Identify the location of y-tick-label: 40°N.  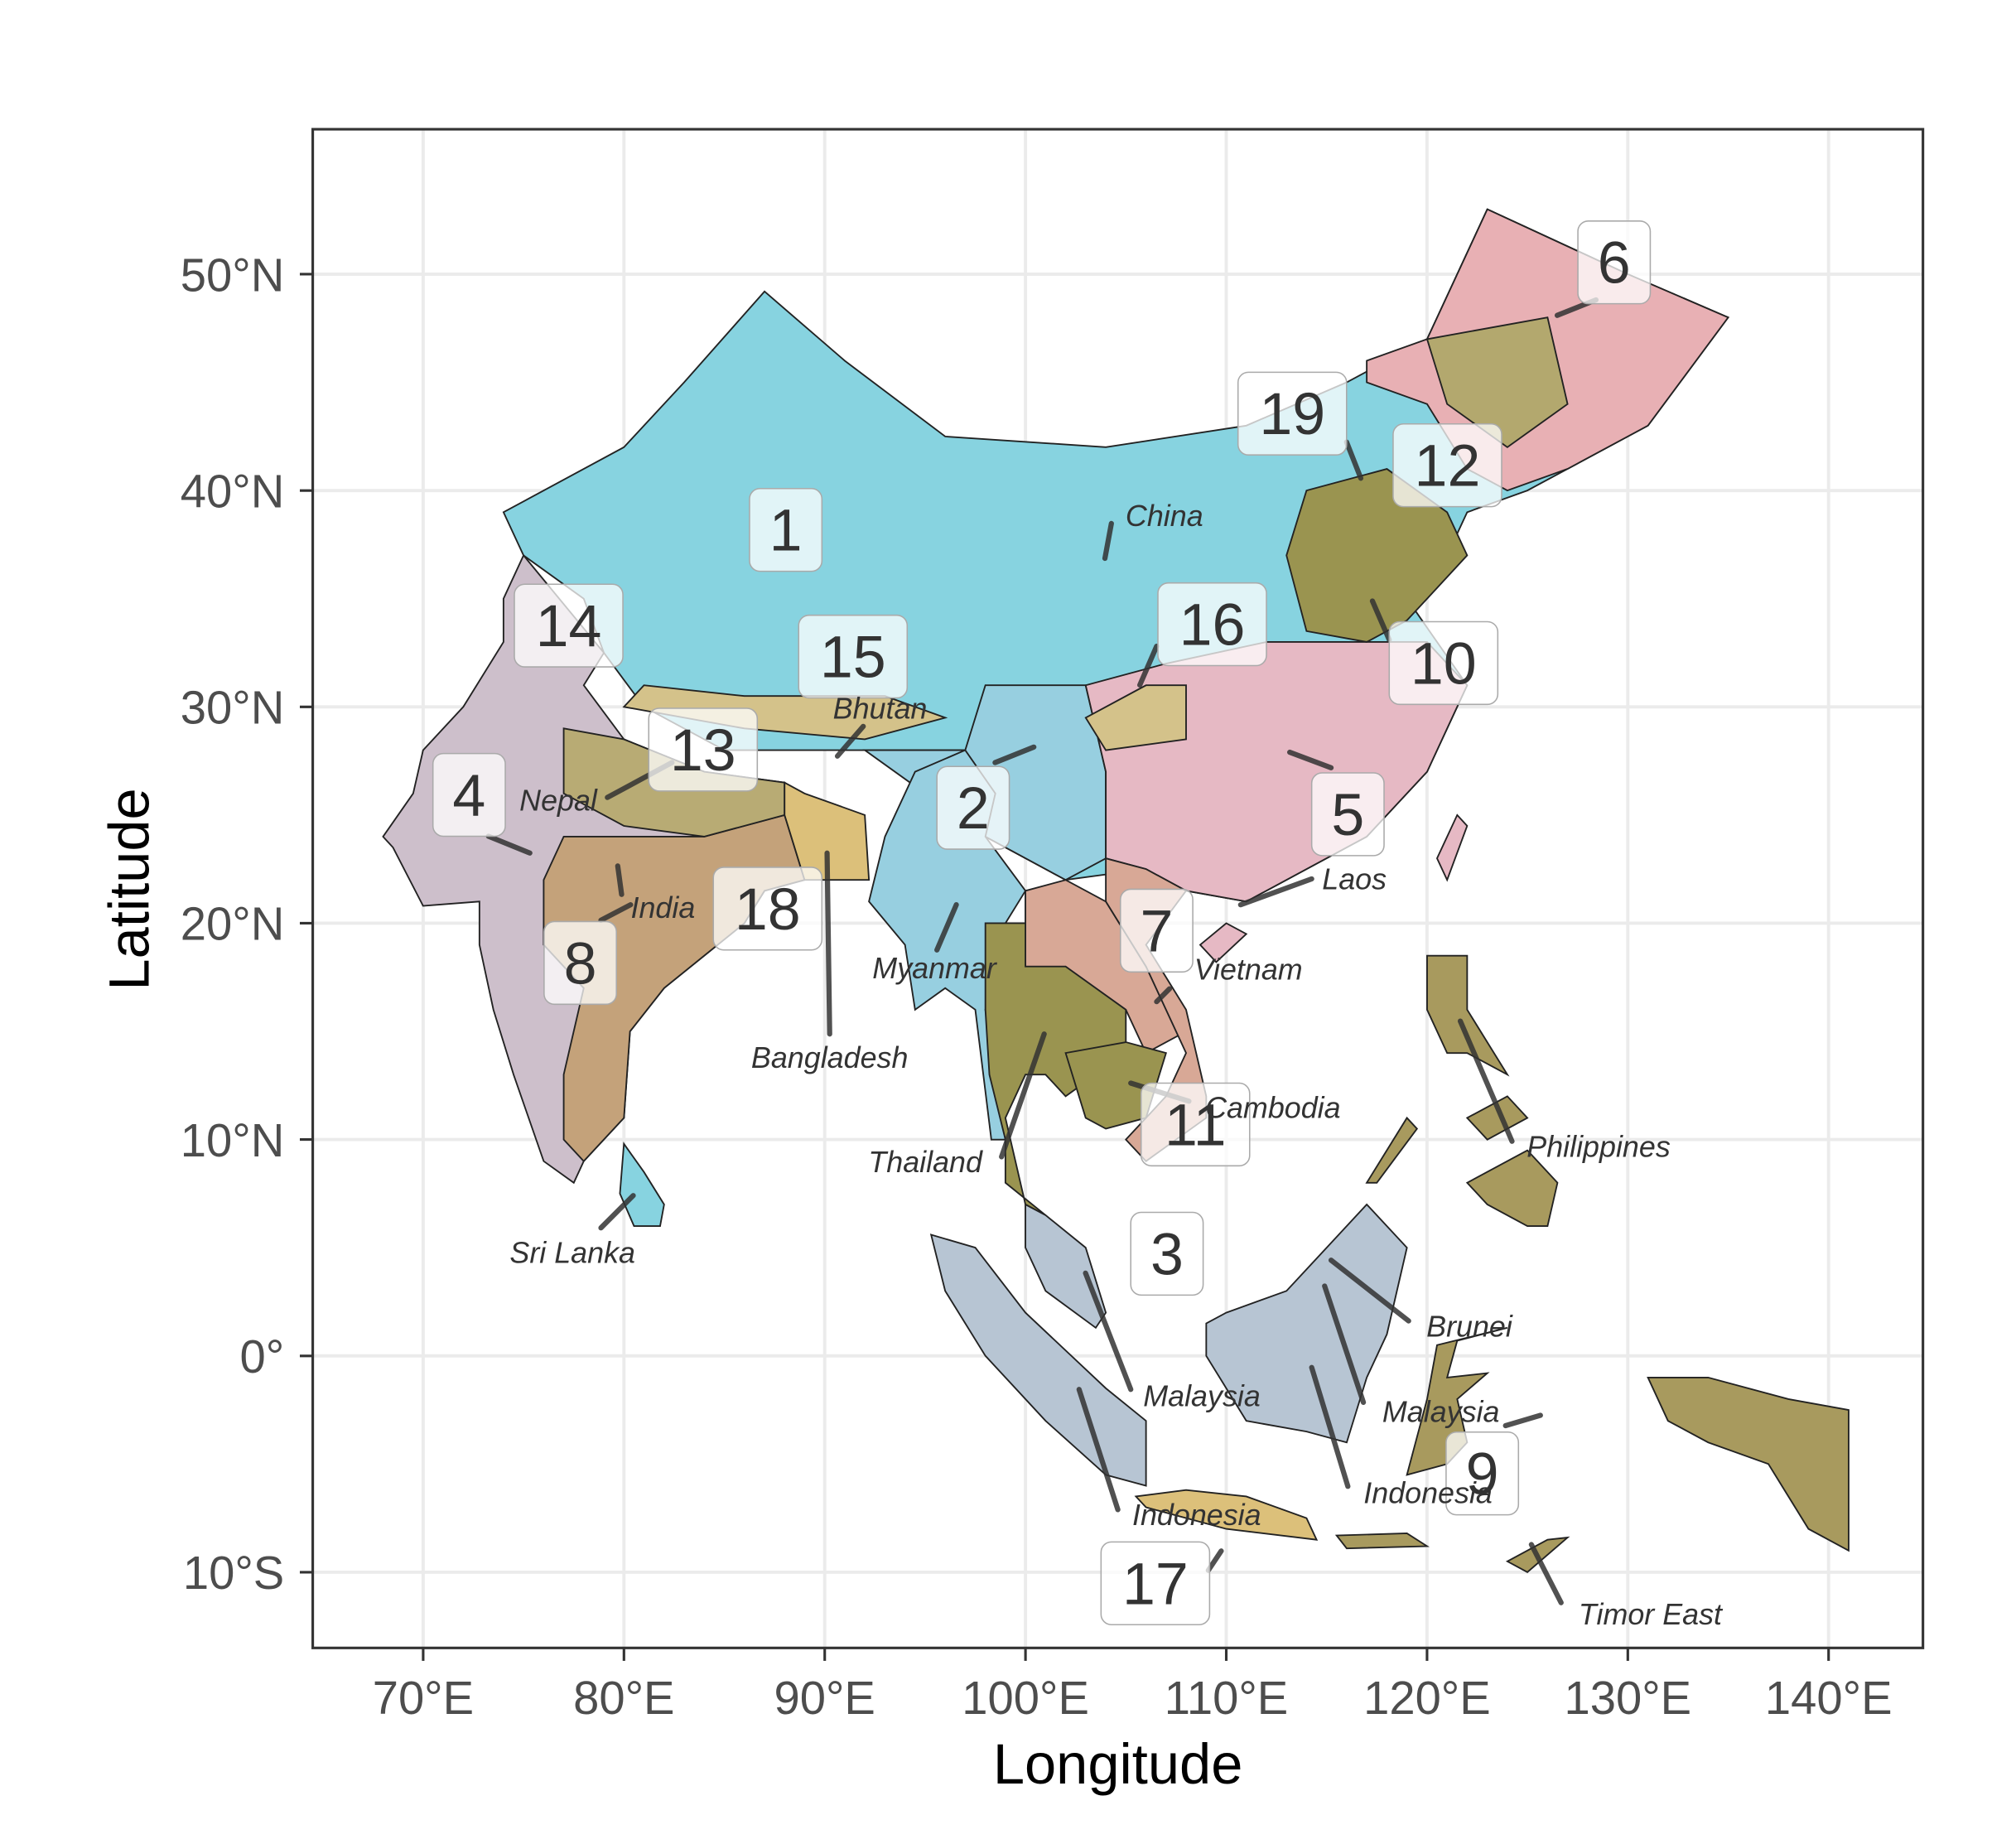
(232, 491).